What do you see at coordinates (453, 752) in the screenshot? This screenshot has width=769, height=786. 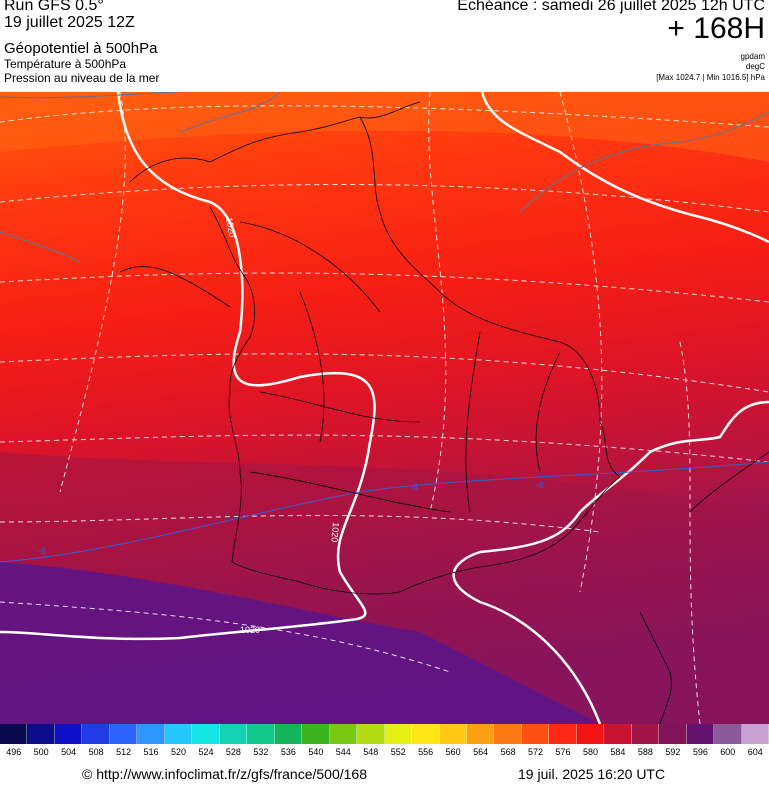 I see `color-scale-tick: 560` at bounding box center [453, 752].